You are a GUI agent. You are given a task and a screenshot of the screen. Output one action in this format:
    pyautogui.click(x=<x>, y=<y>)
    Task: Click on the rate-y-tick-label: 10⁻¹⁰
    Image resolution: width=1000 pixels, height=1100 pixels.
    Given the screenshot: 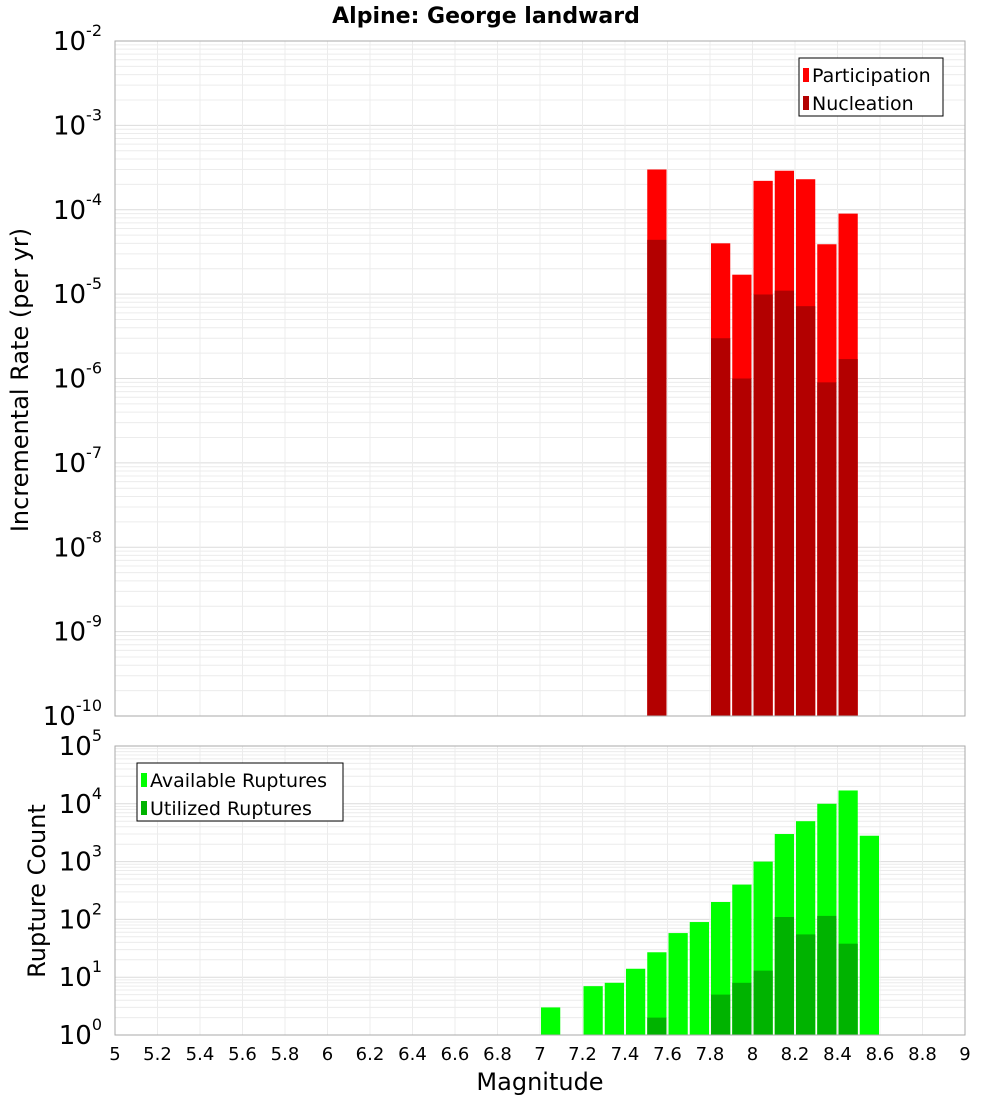 What is the action you would take?
    pyautogui.click(x=72, y=714)
    